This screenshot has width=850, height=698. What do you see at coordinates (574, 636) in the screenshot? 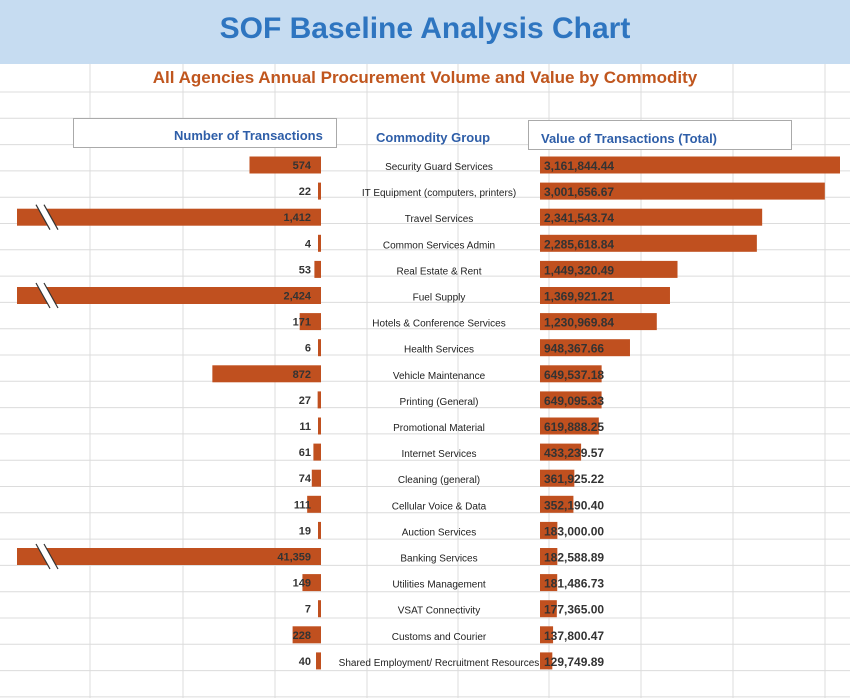
I see `value-label: 137,800.47` at bounding box center [574, 636].